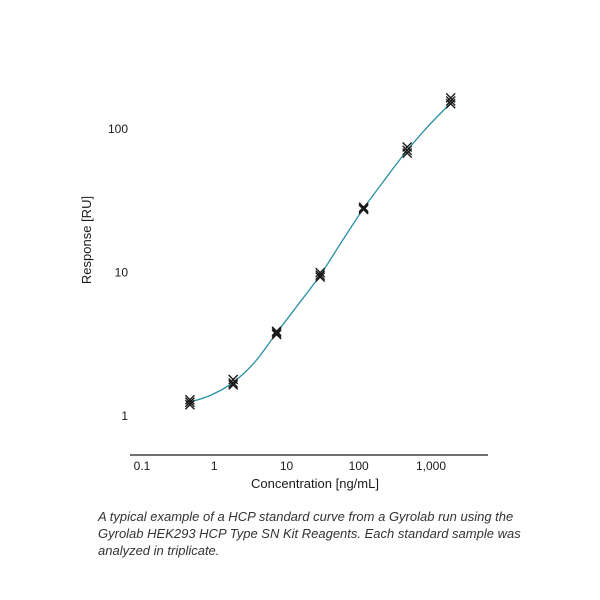 This screenshot has height=600, width=600. I want to click on x-axis-ticks: 0.1 1 10 100 1,000, so click(290, 466).